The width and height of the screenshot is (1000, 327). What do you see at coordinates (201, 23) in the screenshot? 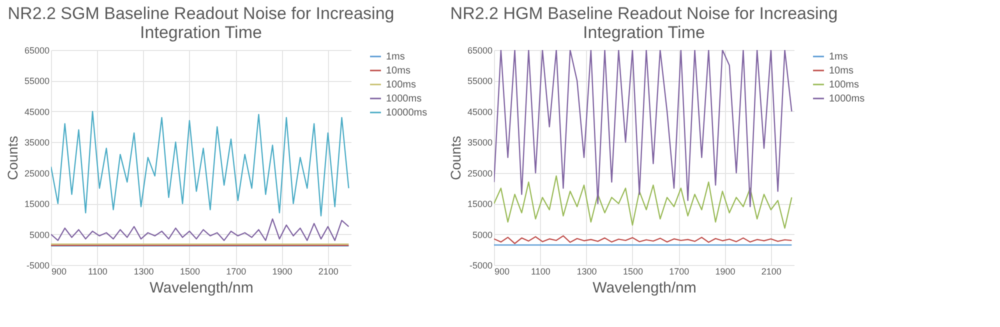
I see `chart-title: NR2.2 SGM Baseline Readout Noise for Increasing Integration Time` at bounding box center [201, 23].